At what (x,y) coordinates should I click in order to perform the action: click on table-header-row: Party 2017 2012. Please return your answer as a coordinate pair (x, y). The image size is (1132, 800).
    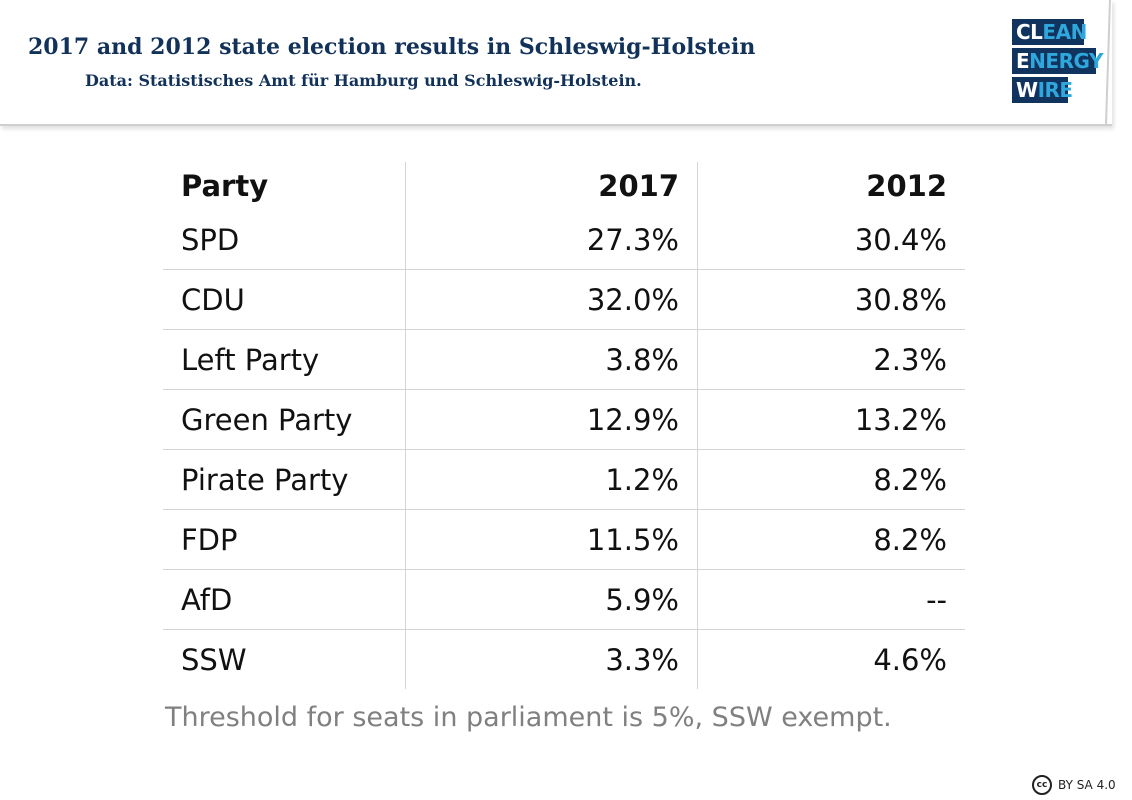
    Looking at the image, I should click on (564, 186).